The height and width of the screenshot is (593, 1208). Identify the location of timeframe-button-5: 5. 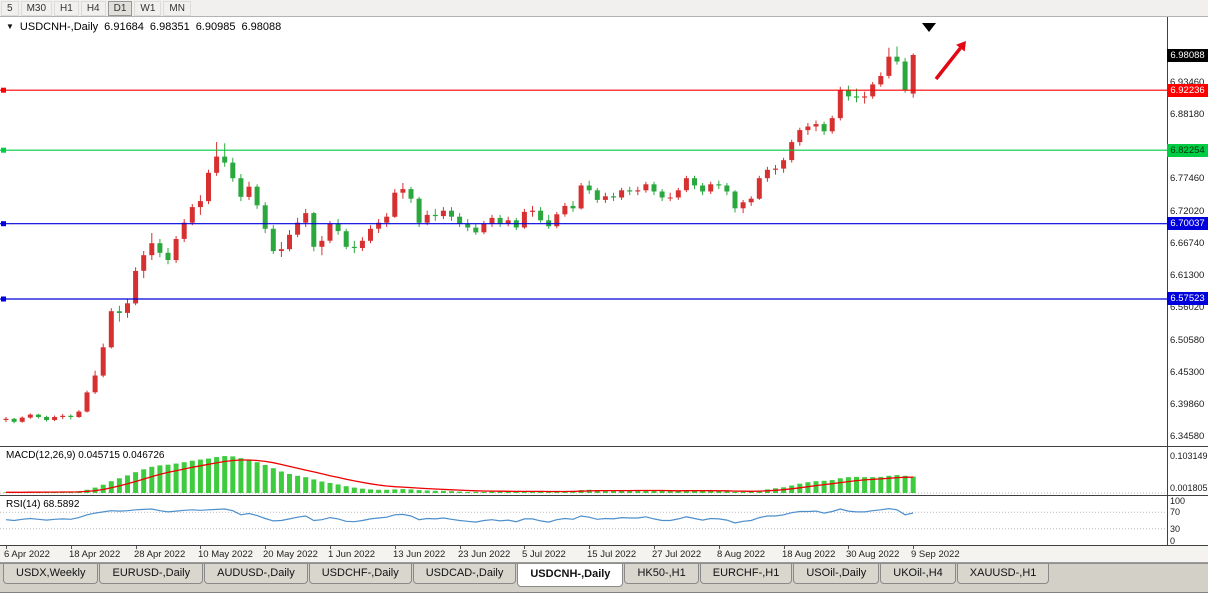
(10, 8).